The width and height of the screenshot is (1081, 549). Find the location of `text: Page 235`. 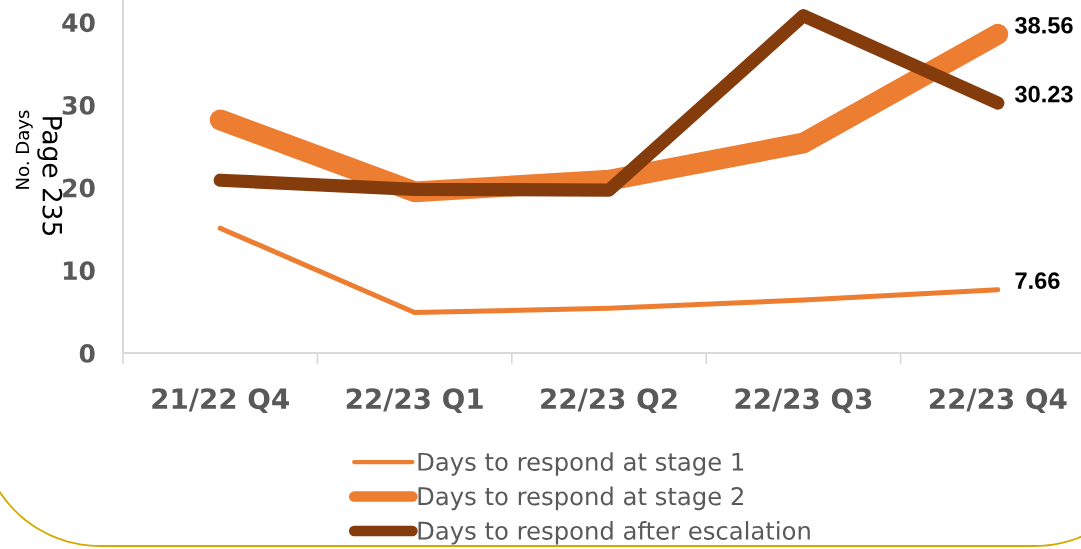

text: Page 235 is located at coordinates (50, 176).